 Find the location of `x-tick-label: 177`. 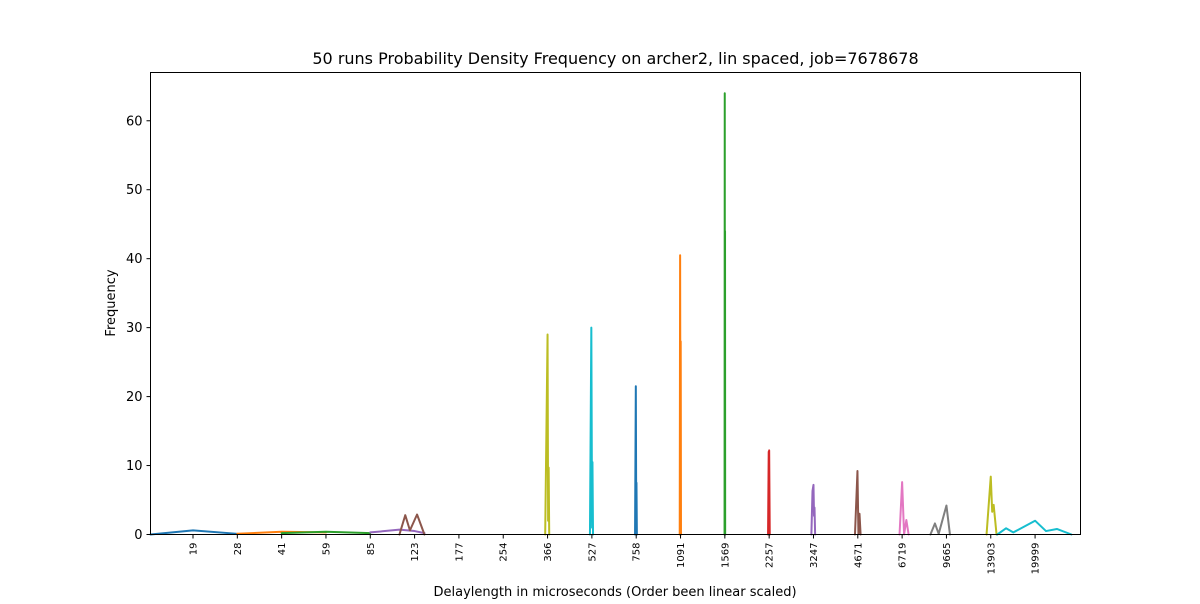

x-tick-label: 177 is located at coordinates (459, 552).